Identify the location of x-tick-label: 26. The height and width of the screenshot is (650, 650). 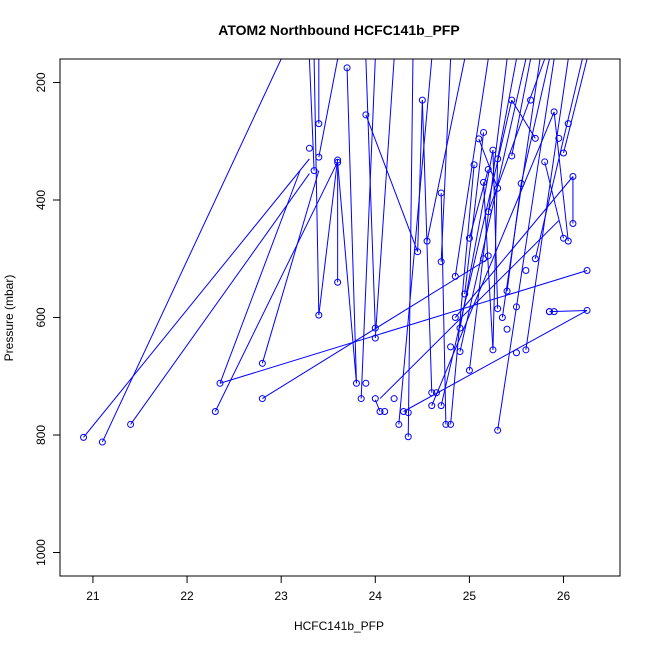
(564, 596).